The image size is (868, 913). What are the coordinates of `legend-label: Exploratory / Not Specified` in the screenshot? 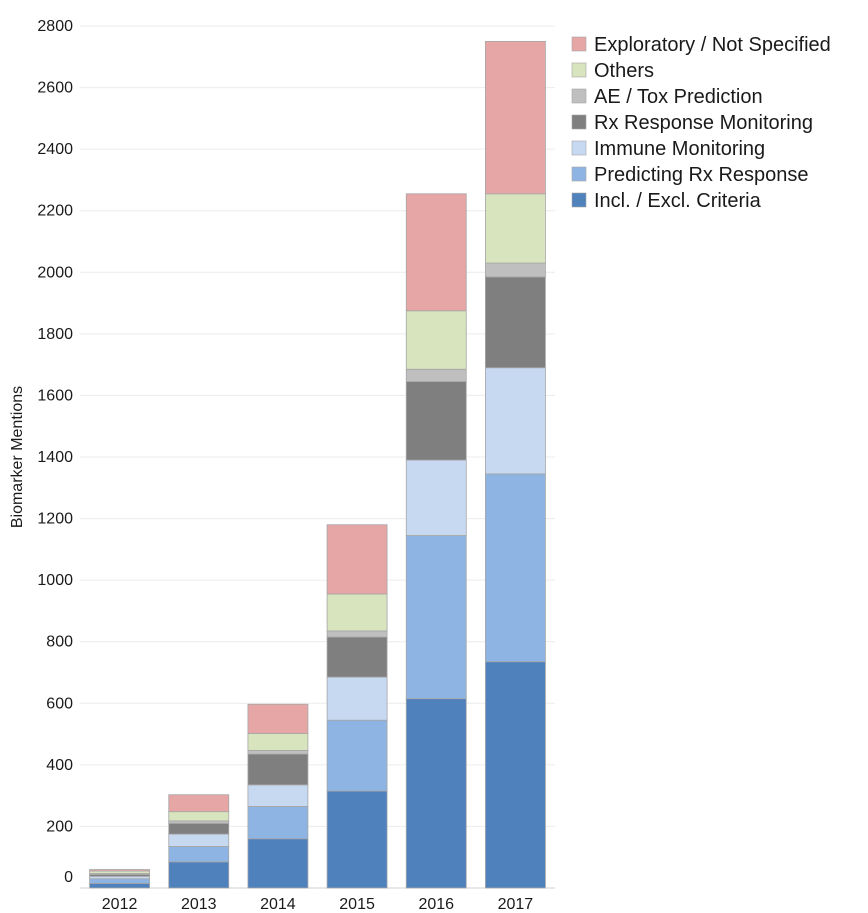 It's located at (712, 45).